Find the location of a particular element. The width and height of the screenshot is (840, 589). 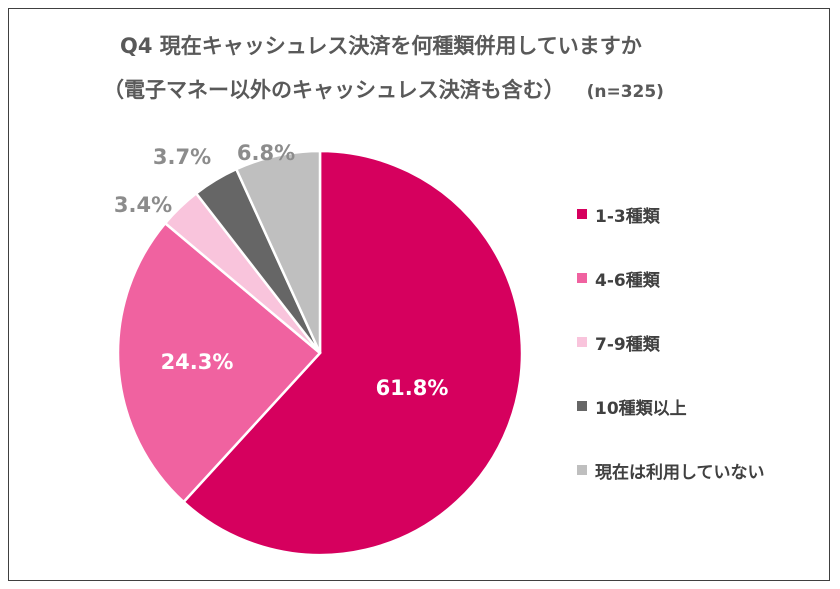

chart-subtitle: （電子マネー以外のキャッシュレス決済も含む） (n=325) is located at coordinates (423, 91).